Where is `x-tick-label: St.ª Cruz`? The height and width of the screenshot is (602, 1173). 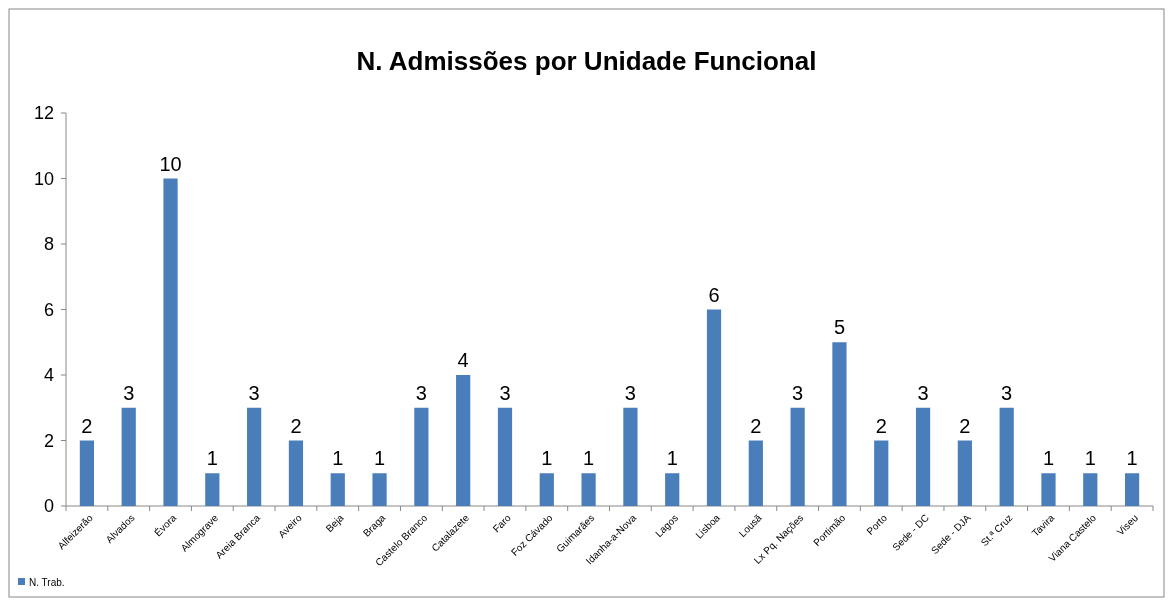
x-tick-label: St.ª Cruz is located at coordinates (996, 530).